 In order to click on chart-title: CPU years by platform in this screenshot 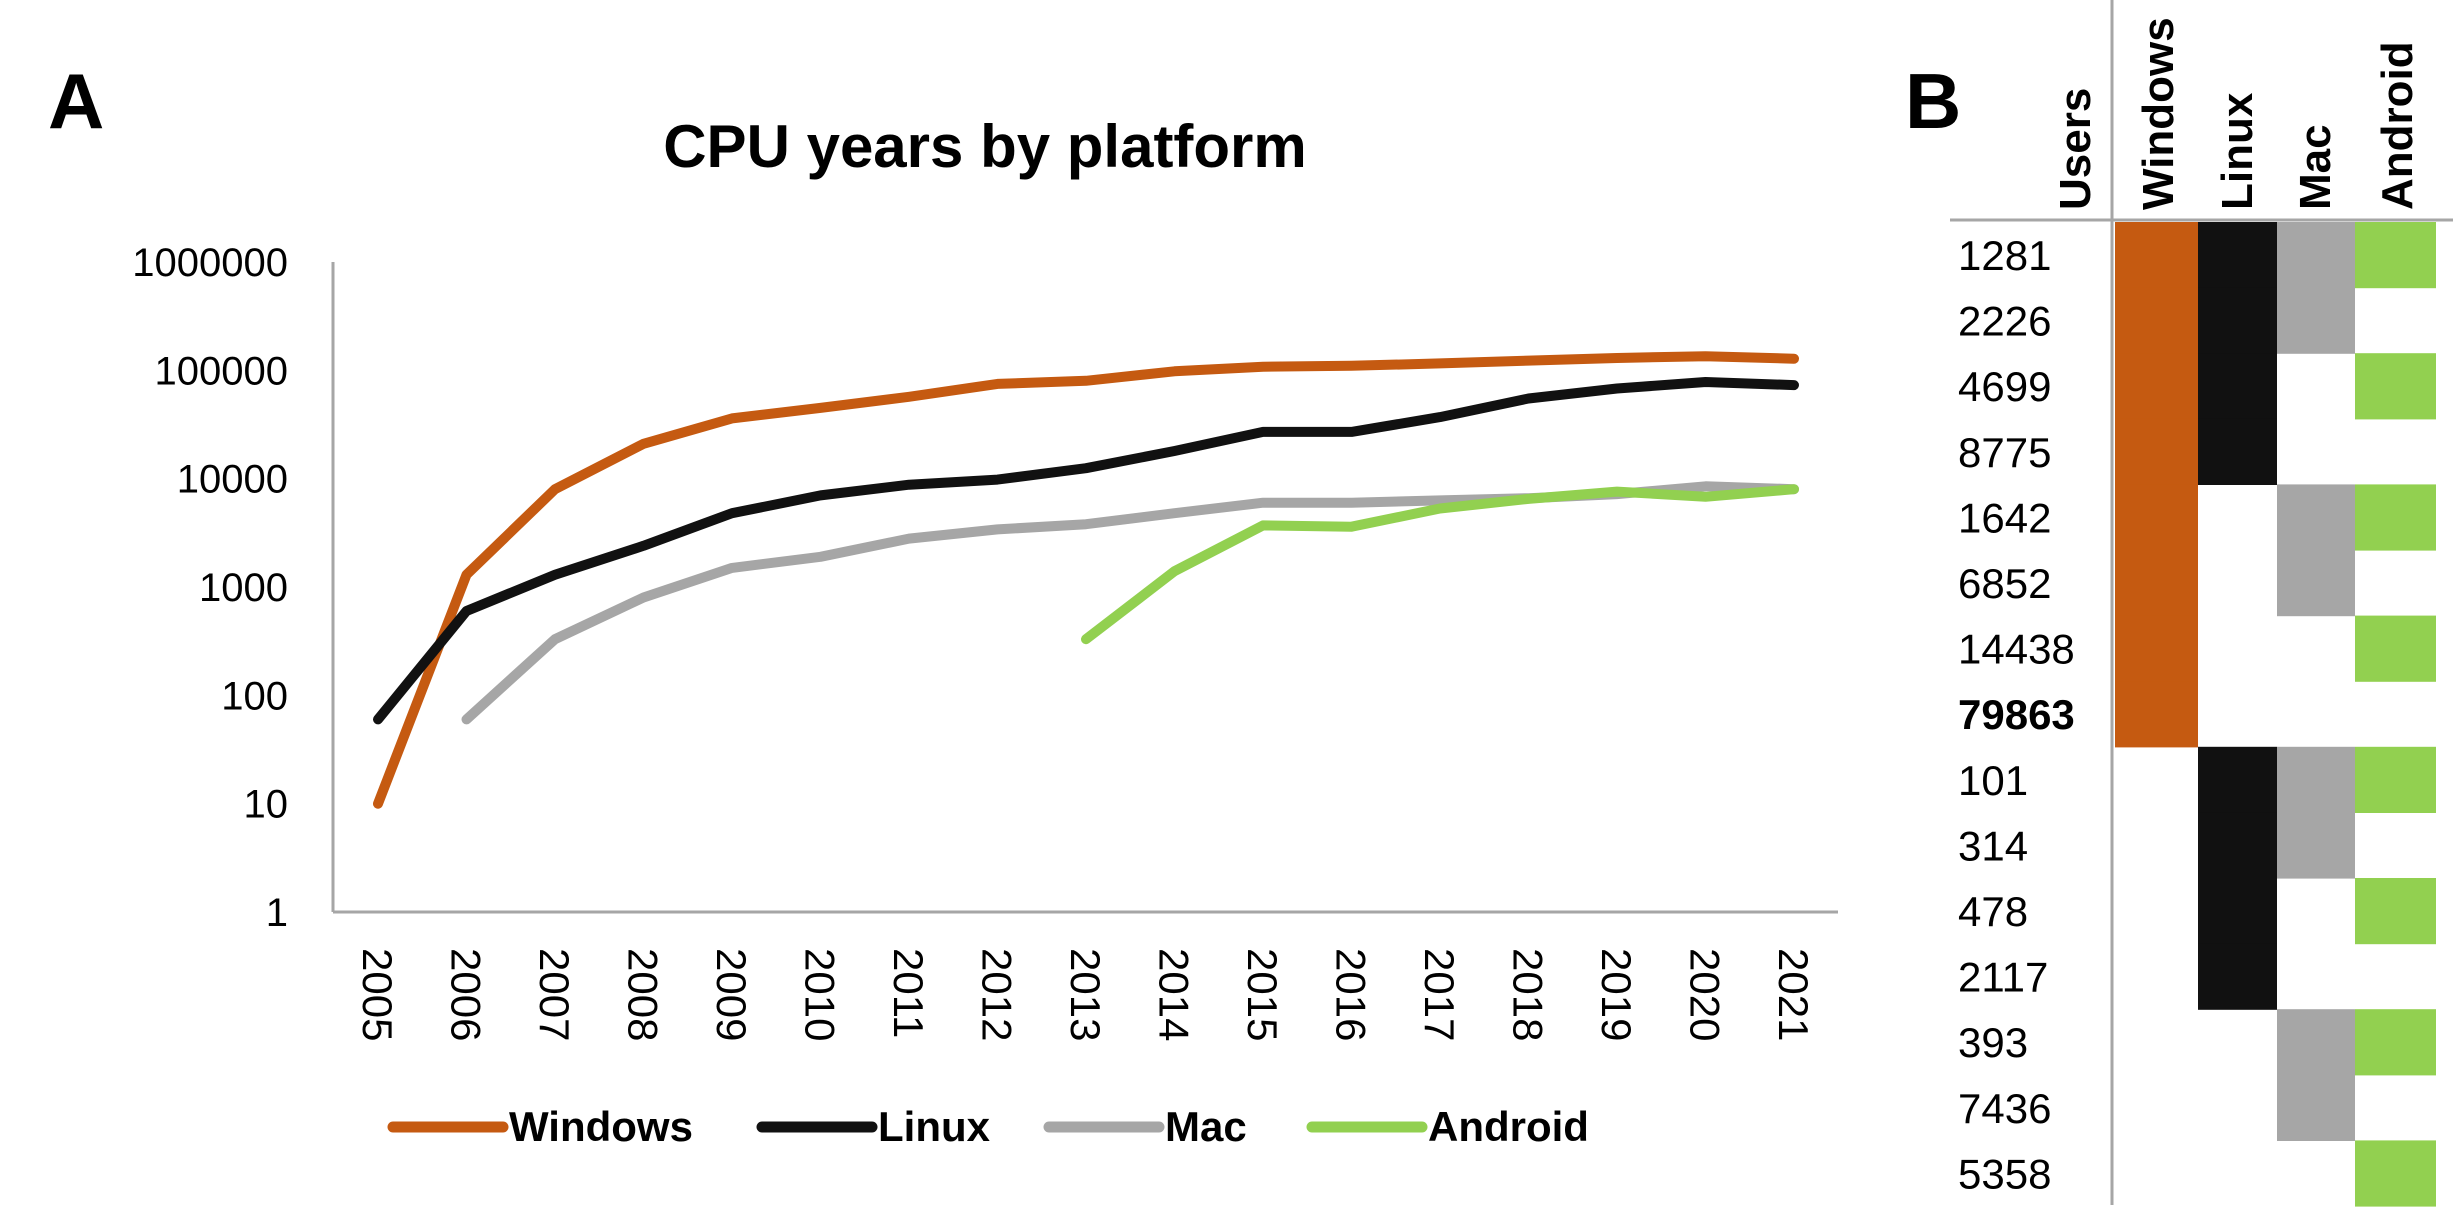, I will do `click(985, 146)`.